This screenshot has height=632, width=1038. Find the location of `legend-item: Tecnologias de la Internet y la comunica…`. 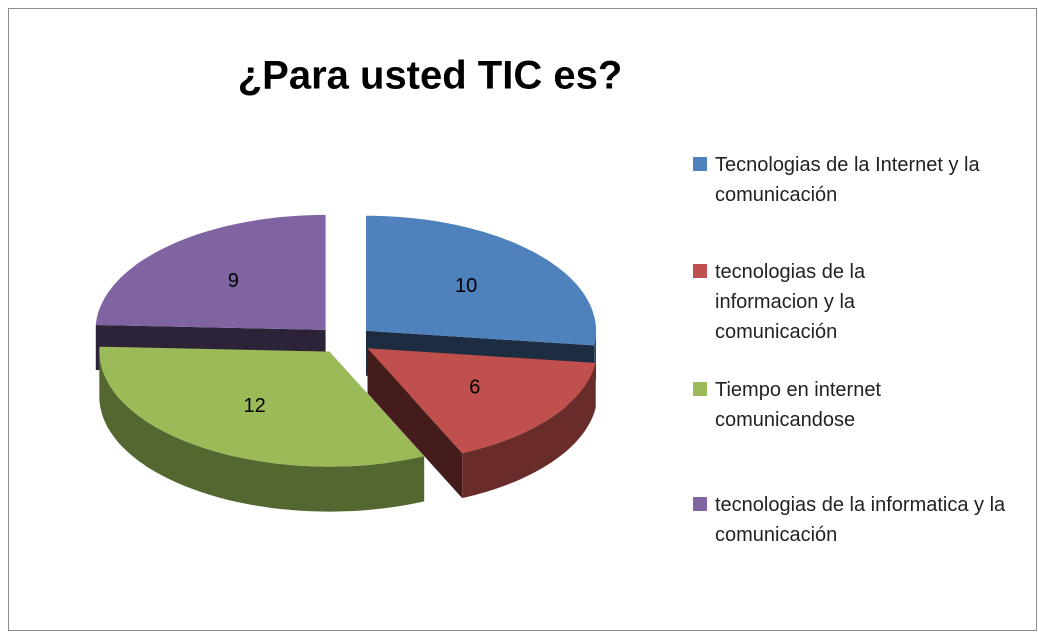

legend-item: Tecnologias de la Internet y la comunica… is located at coordinates (854, 180).